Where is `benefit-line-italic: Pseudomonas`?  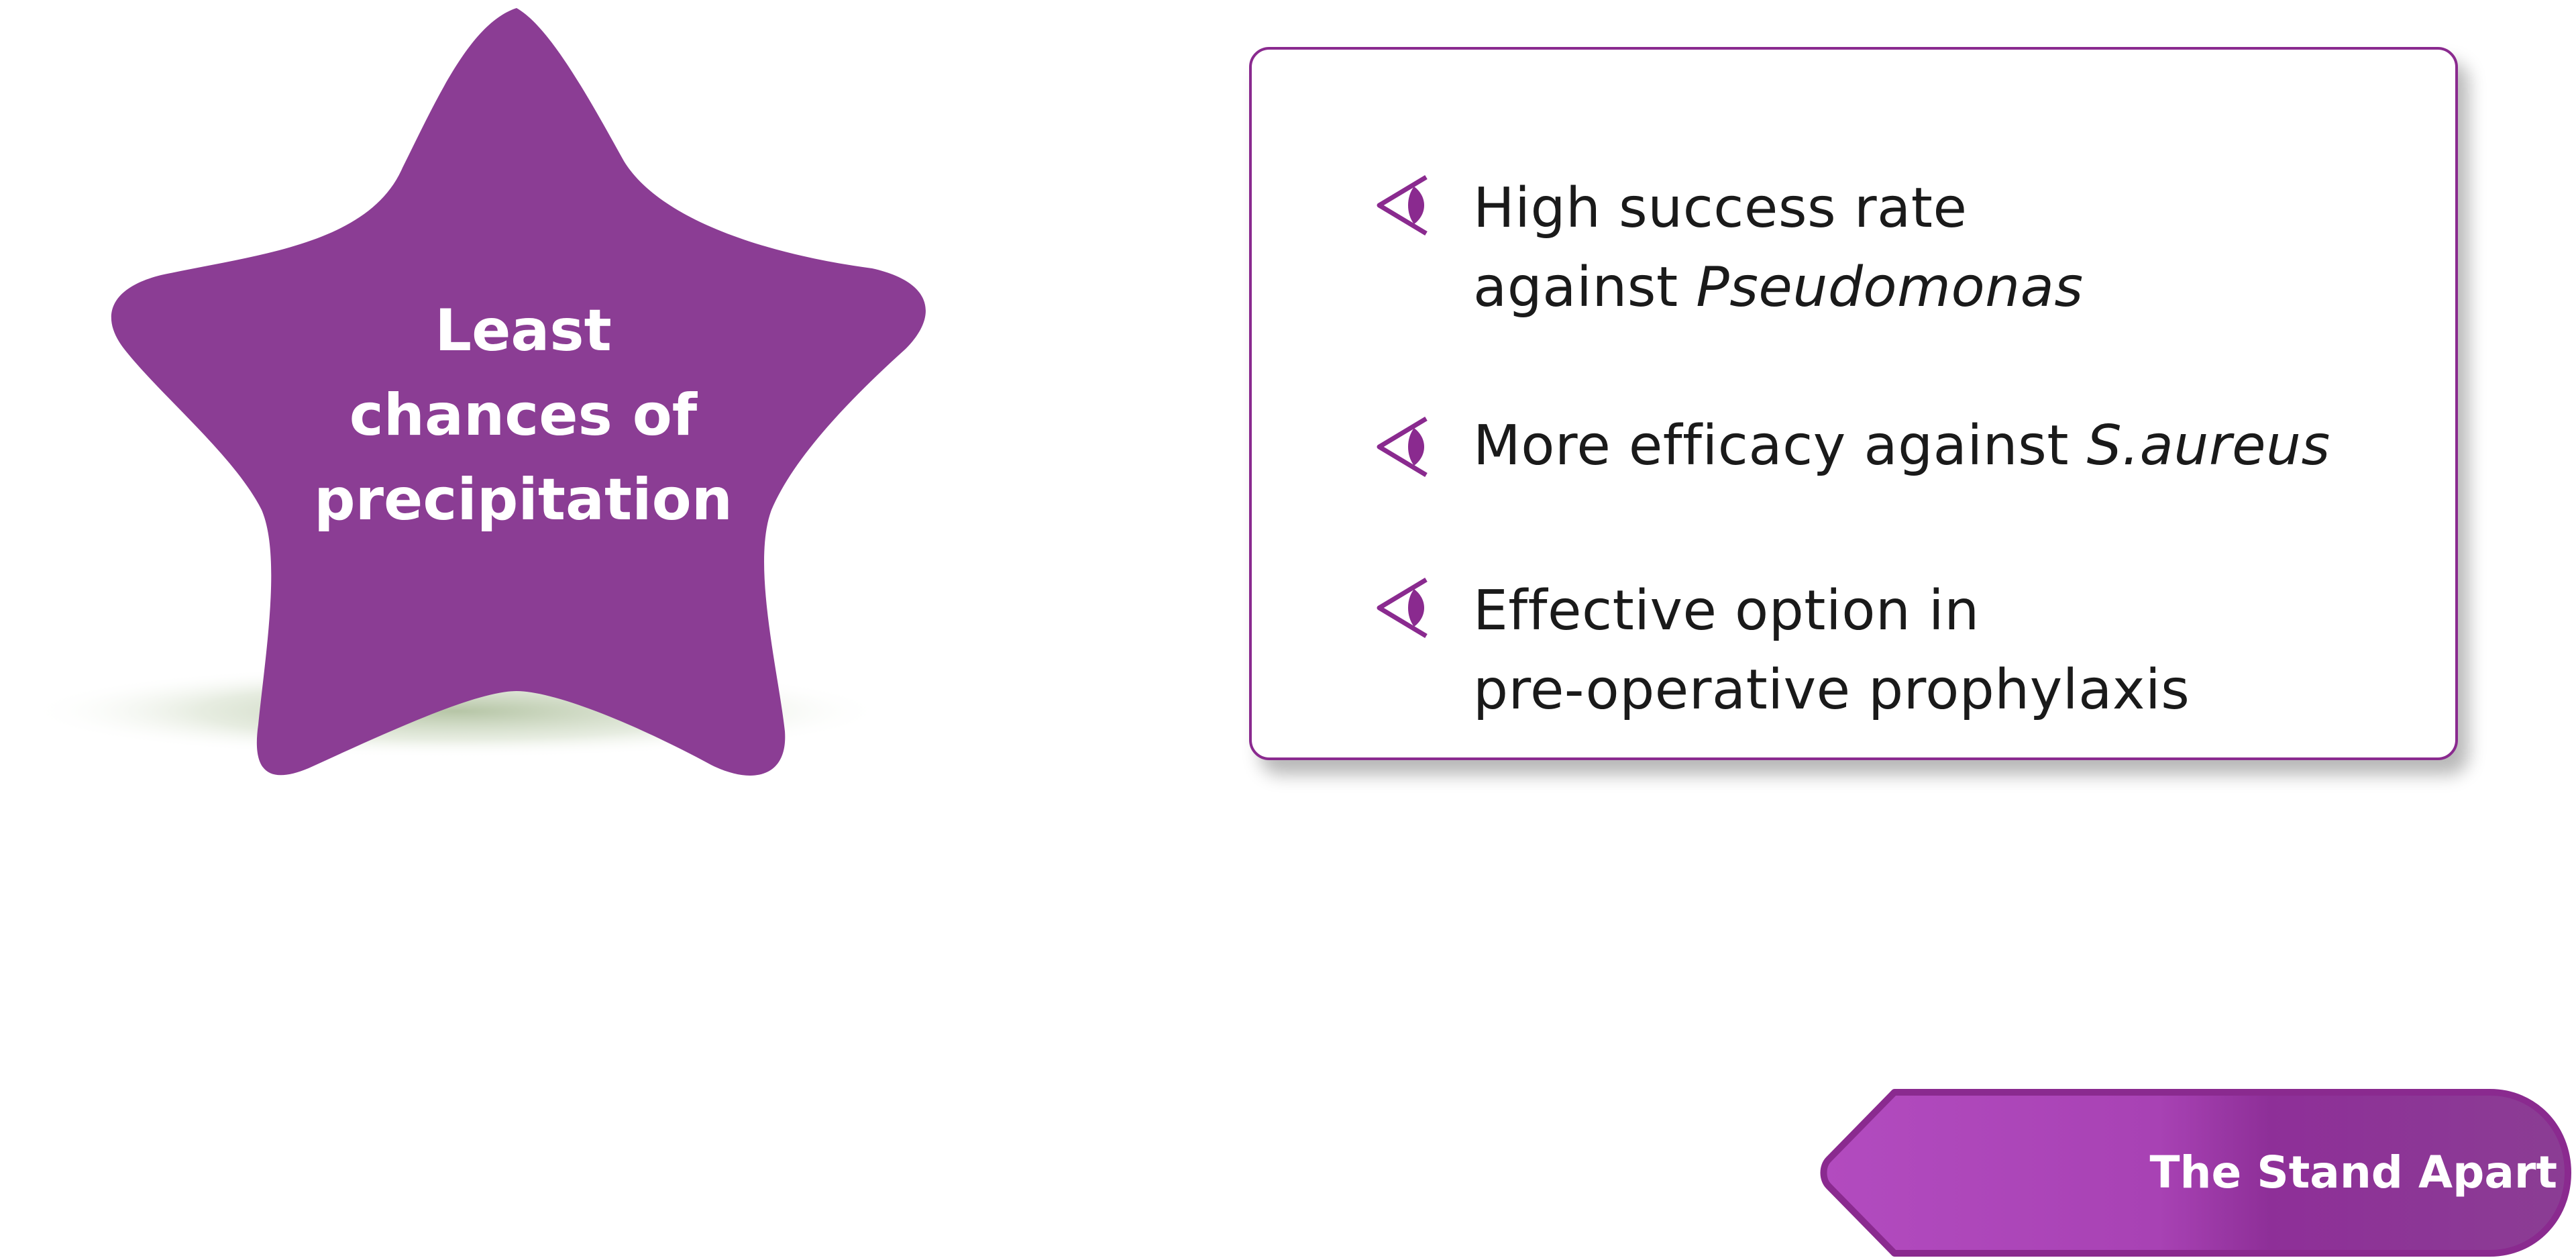 benefit-line-italic: Pseudomonas is located at coordinates (1890, 287).